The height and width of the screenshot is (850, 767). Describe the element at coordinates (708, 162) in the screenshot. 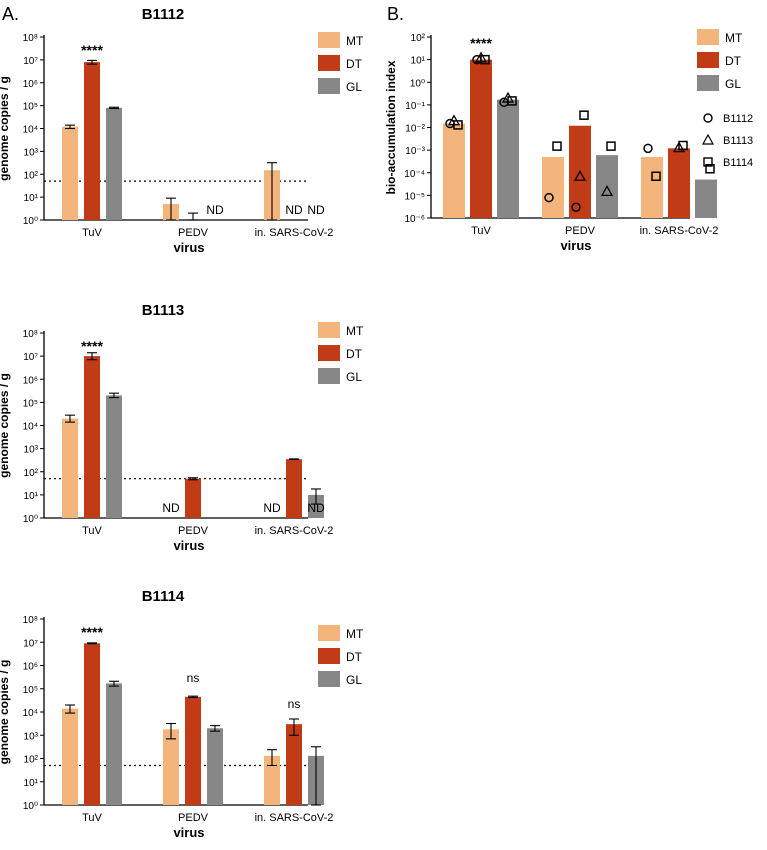

I see `legend-marker-square` at that location.